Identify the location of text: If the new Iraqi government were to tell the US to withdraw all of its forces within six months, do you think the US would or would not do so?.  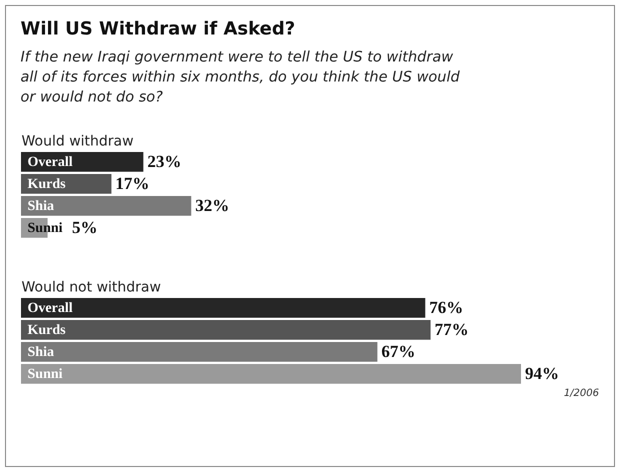
(240, 78).